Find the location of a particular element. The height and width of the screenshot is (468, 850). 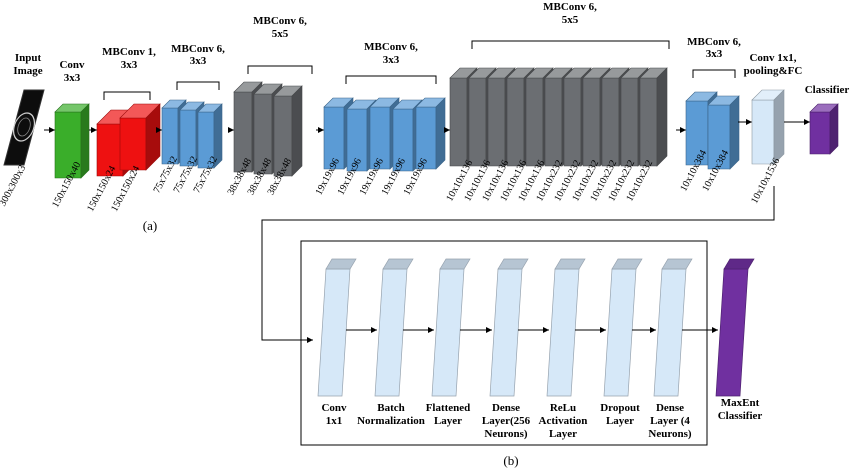

layer-b-label-3-1: Flattened is located at coordinates (448, 408).